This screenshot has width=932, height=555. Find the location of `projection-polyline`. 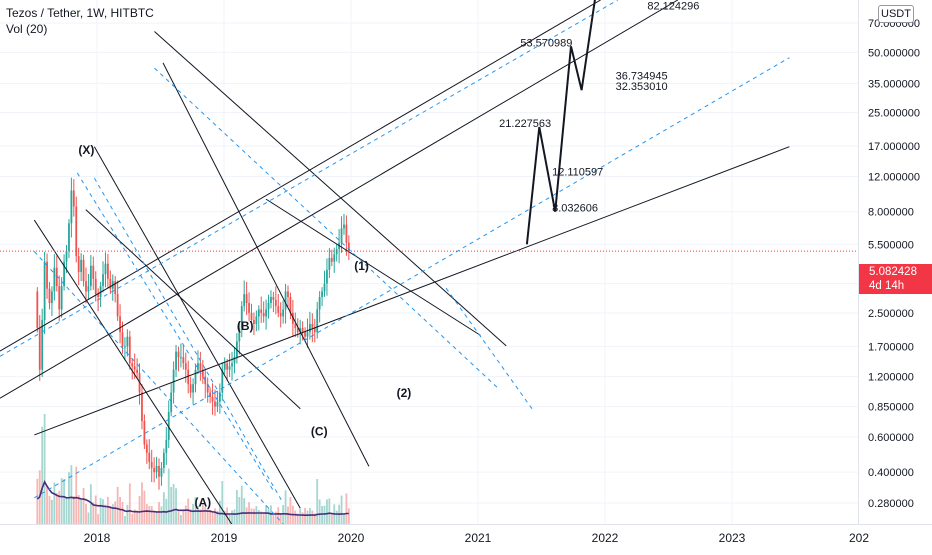

projection-polyline is located at coordinates (560, 122).